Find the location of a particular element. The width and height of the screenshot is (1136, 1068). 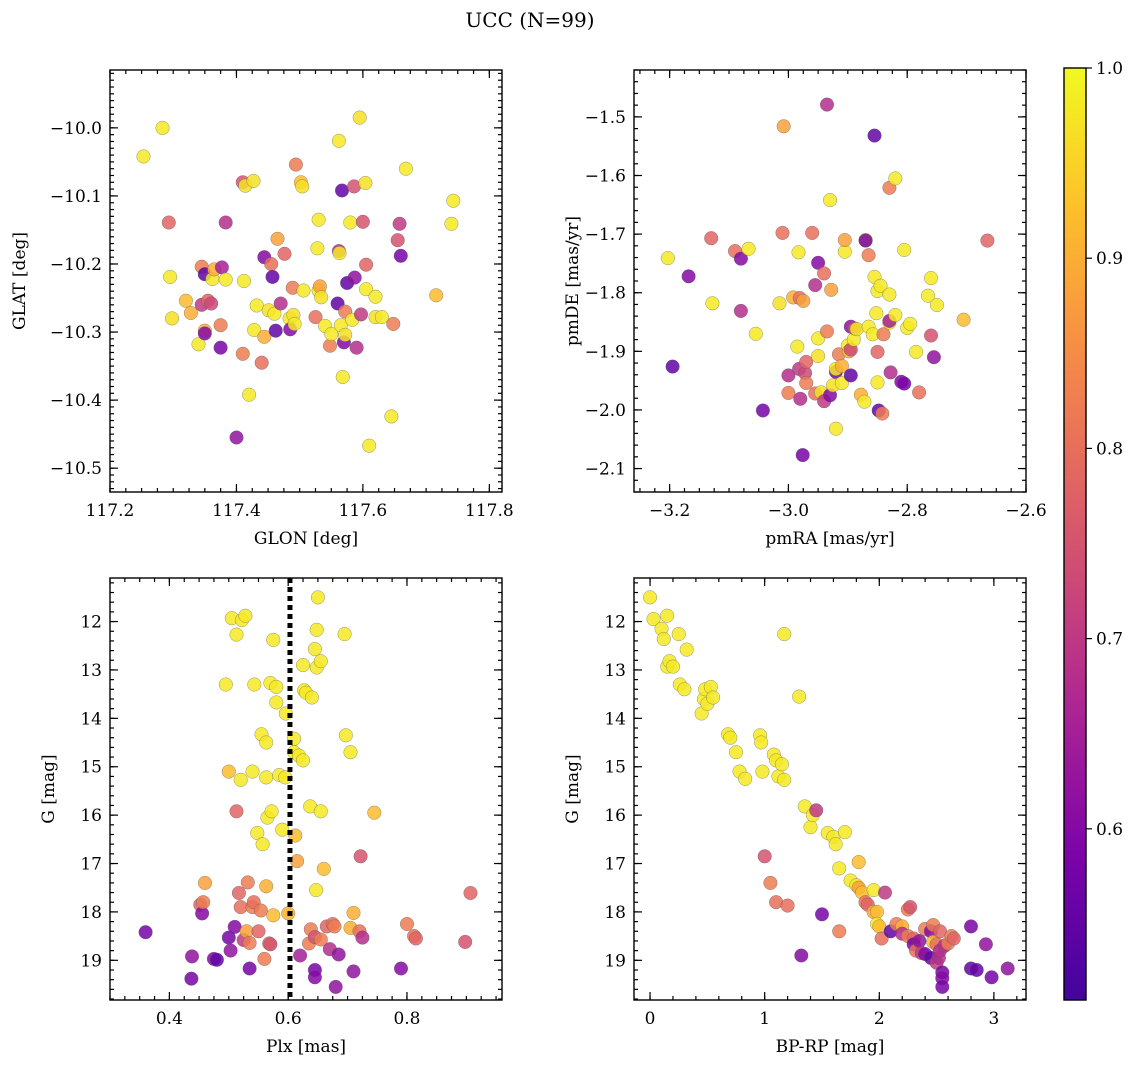

y-tick-label: 14 is located at coordinates (91, 719).